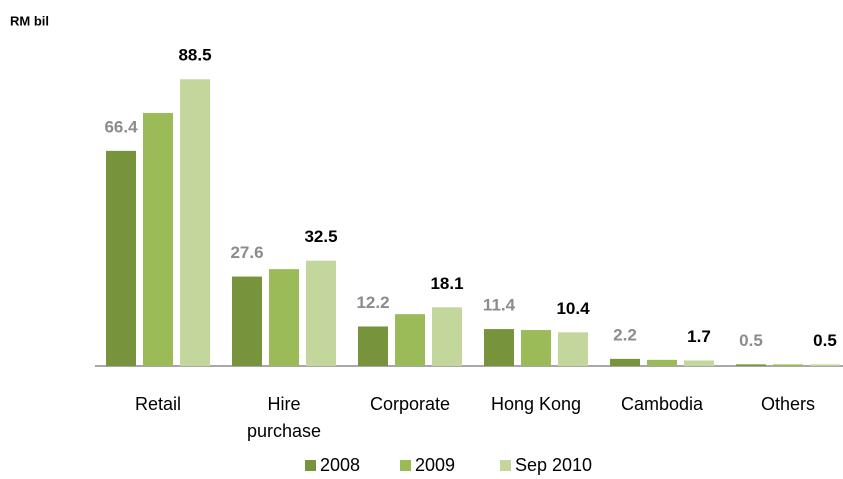 The height and width of the screenshot is (479, 843). What do you see at coordinates (121, 126) in the screenshot?
I see `data-label: 66.4` at bounding box center [121, 126].